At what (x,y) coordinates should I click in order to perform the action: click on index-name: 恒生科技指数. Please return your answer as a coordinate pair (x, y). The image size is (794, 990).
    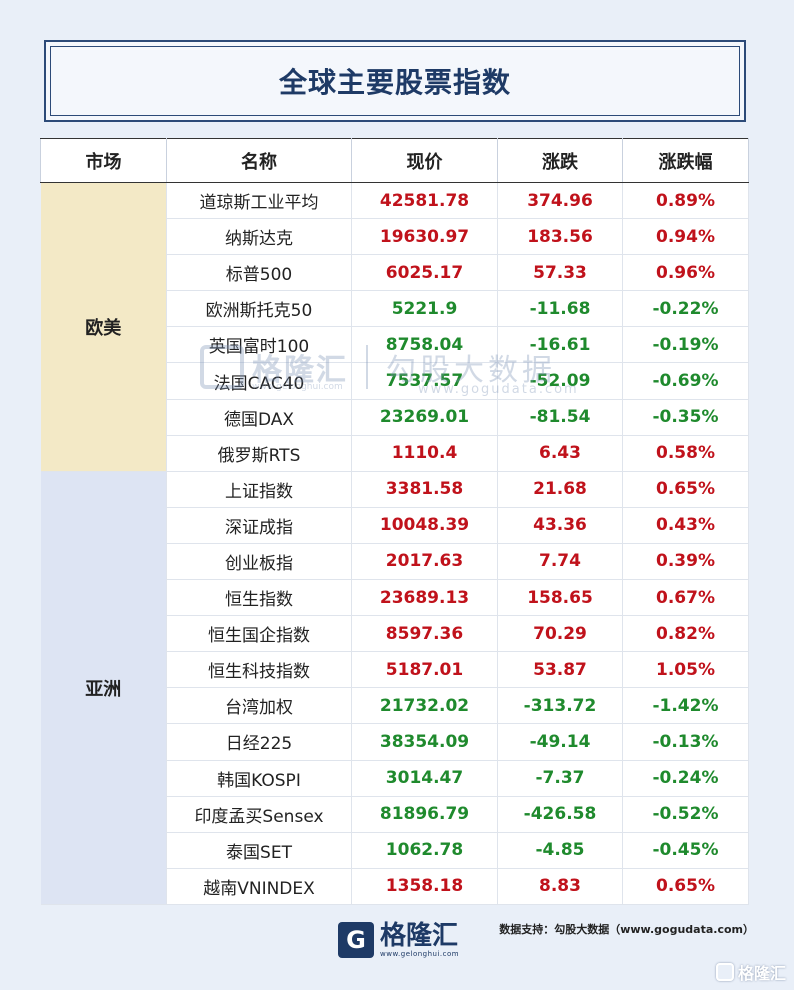
    Looking at the image, I should click on (259, 670).